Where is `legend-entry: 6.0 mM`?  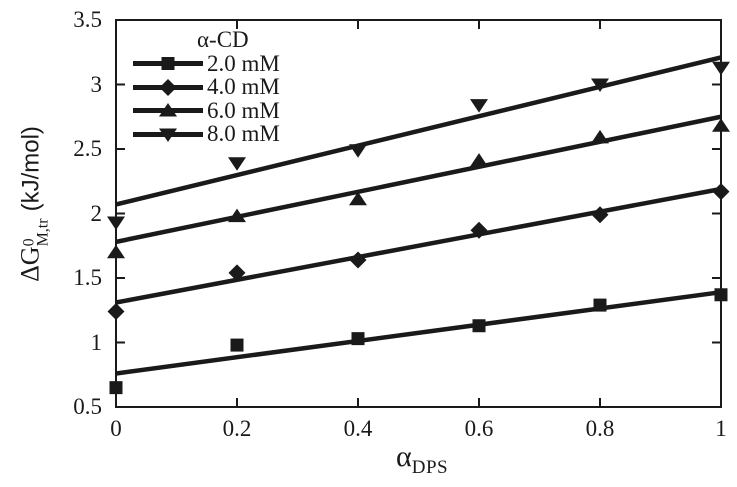
legend-entry: 6.0 mM is located at coordinates (206, 110).